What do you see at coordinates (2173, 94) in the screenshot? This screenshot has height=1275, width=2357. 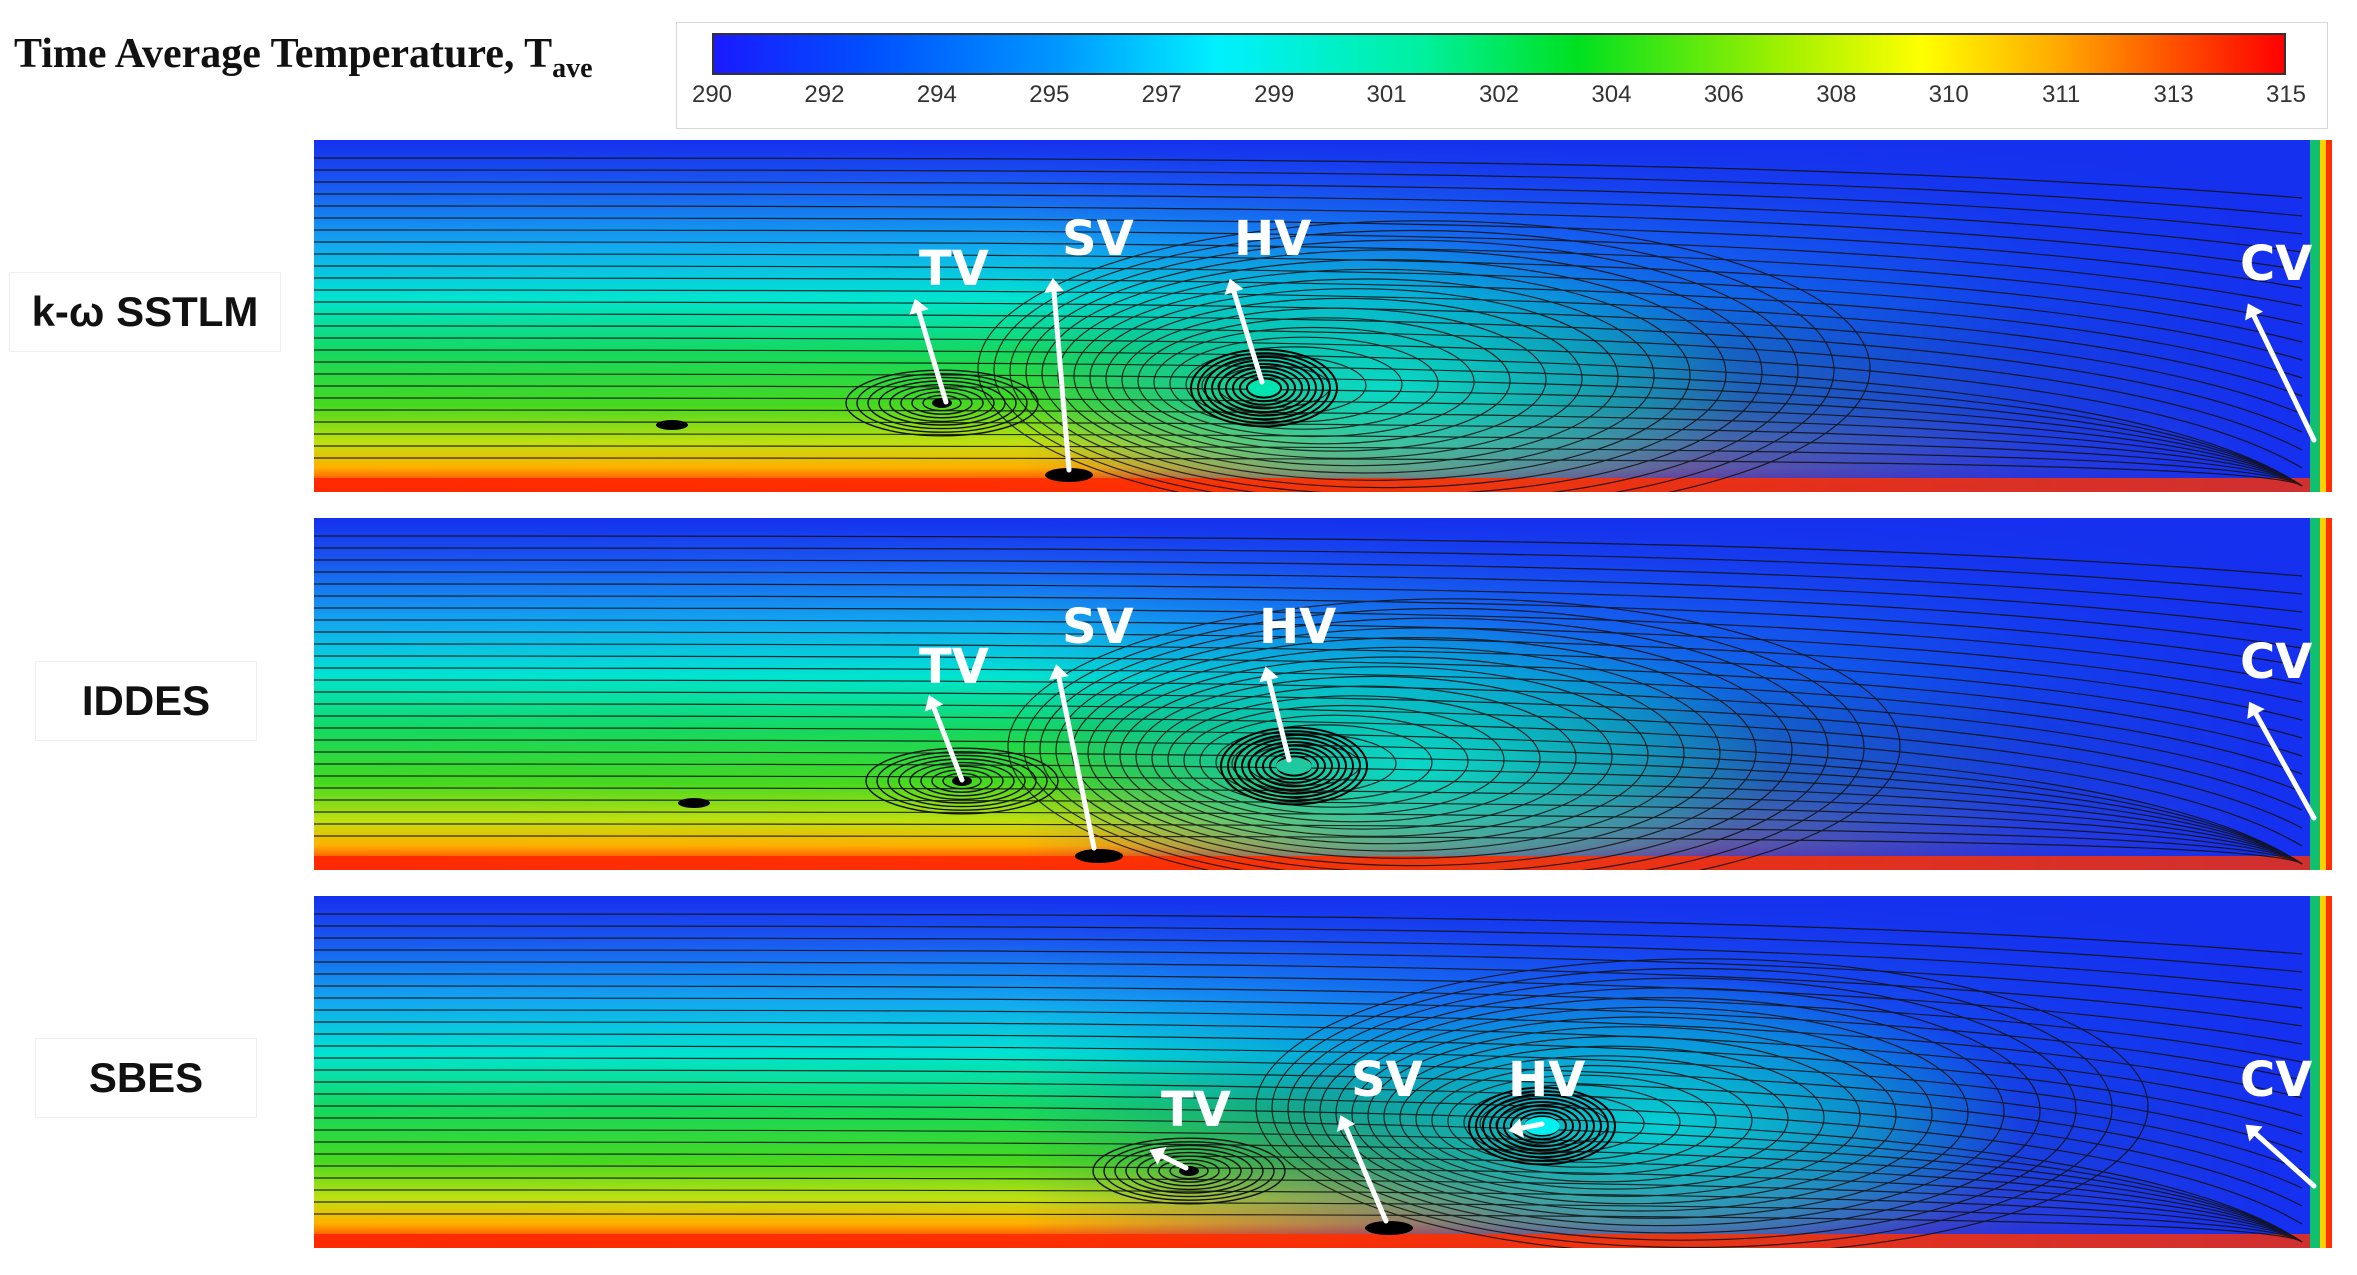 I see `colorbar-tick: 313` at bounding box center [2173, 94].